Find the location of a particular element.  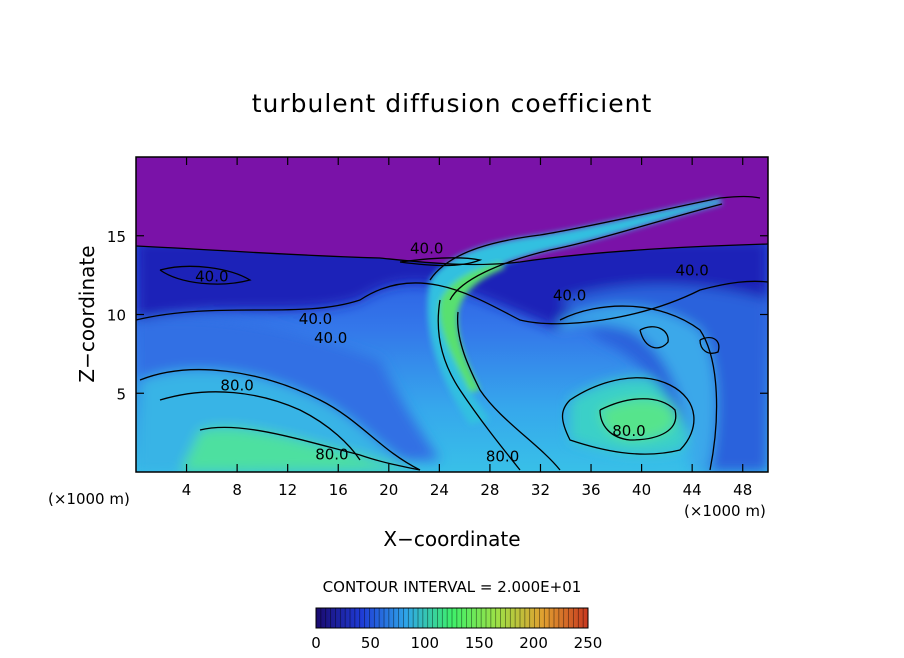

colorbar-tick-label: 250 is located at coordinates (588, 643).